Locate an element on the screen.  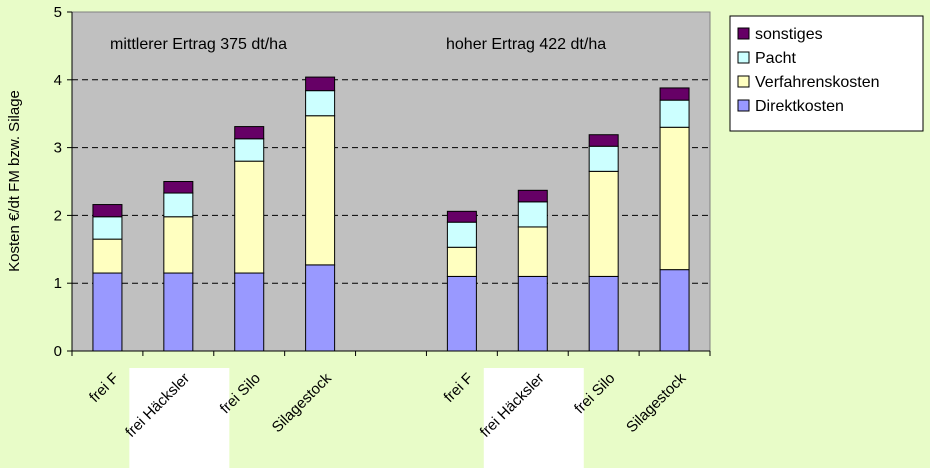
y-tick-label: 5 is located at coordinates (58, 12).